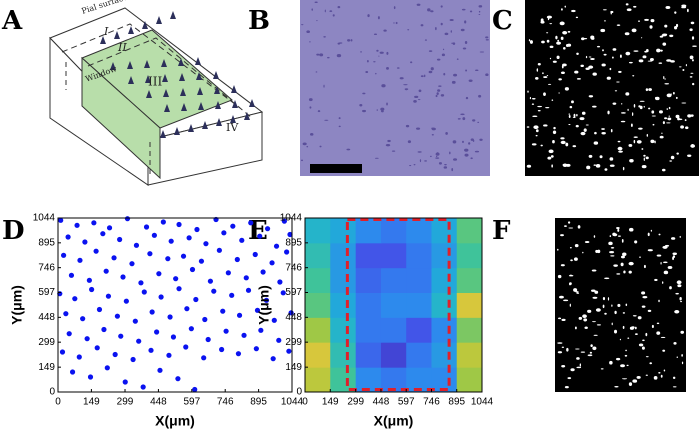 The height and width of the screenshot is (440, 699). I want to click on binary-image, so click(612, 88).